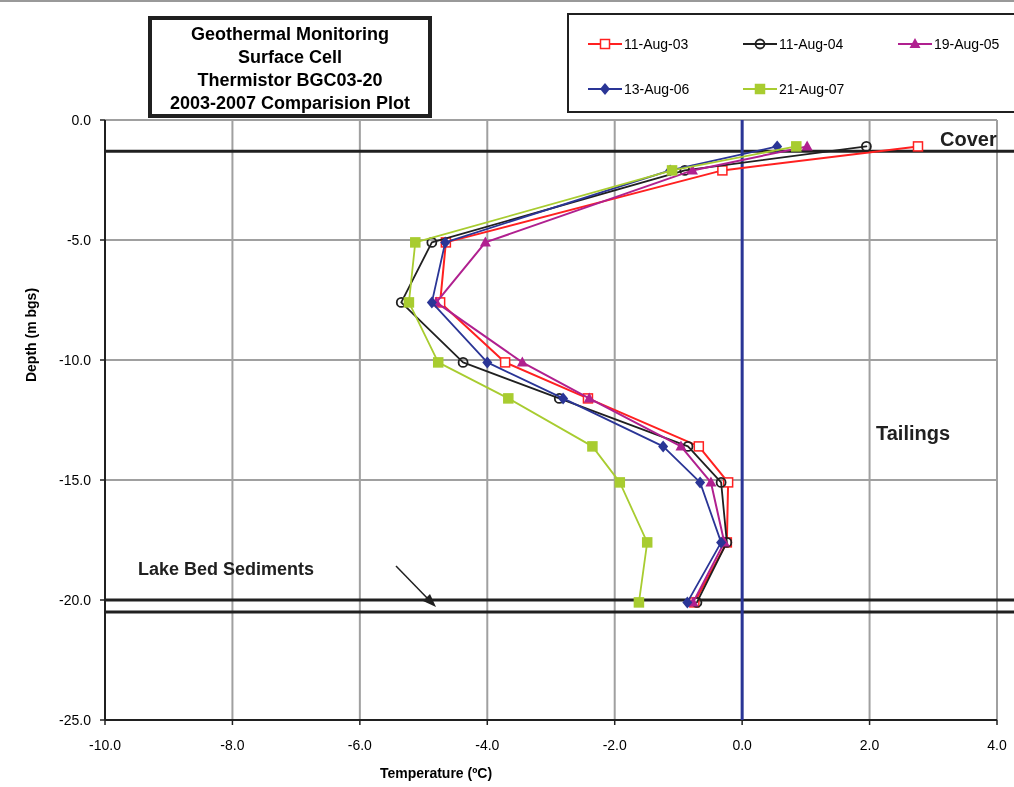 The width and height of the screenshot is (1014, 787). Describe the element at coordinates (614, 745) in the screenshot. I see `x-tick-label: -2.0` at that location.